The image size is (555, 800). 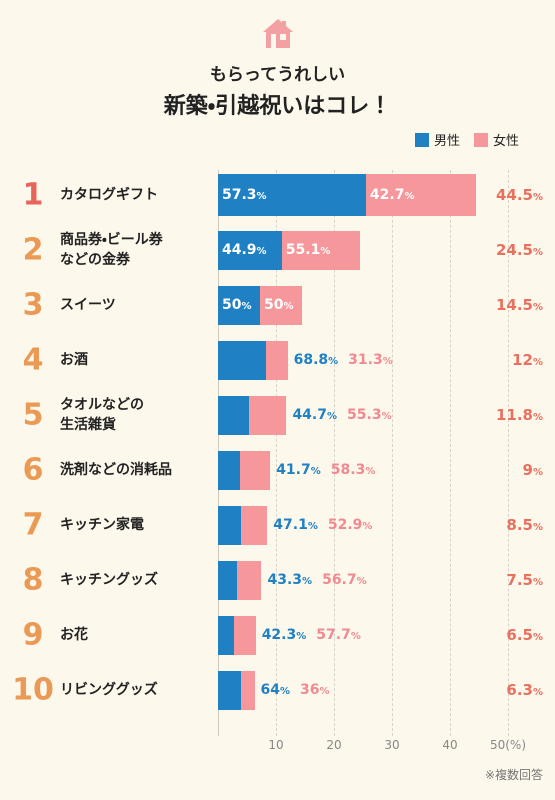 I want to click on category-label: キッチン家電, so click(x=102, y=525).